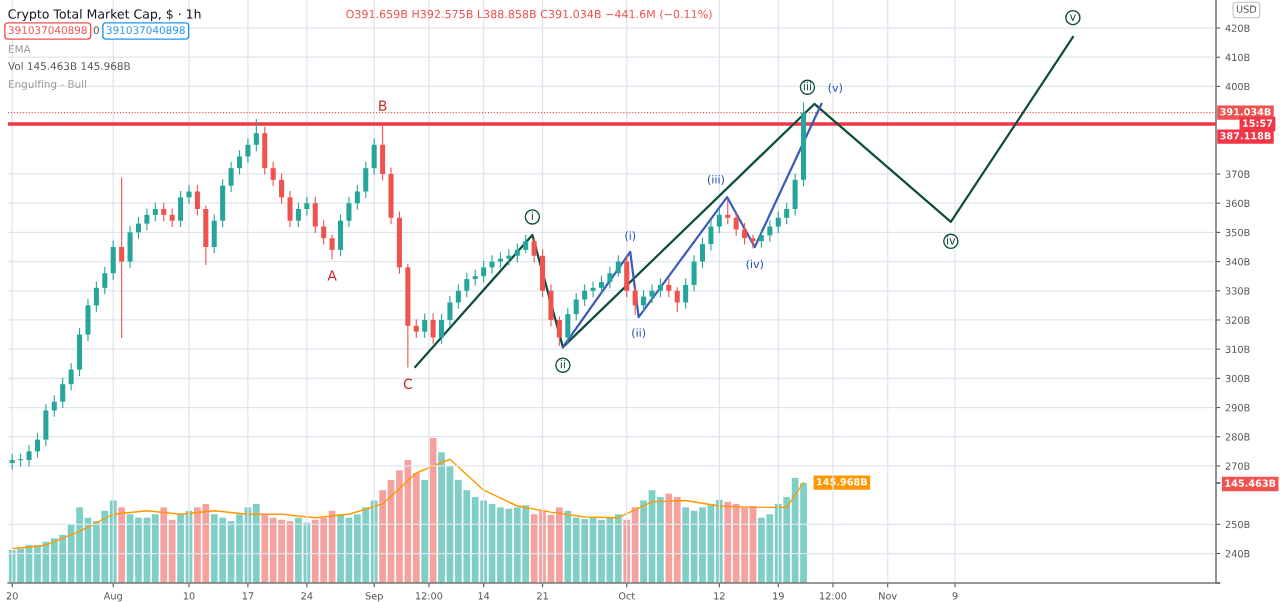  I want to click on annotation: (v), so click(835, 88).